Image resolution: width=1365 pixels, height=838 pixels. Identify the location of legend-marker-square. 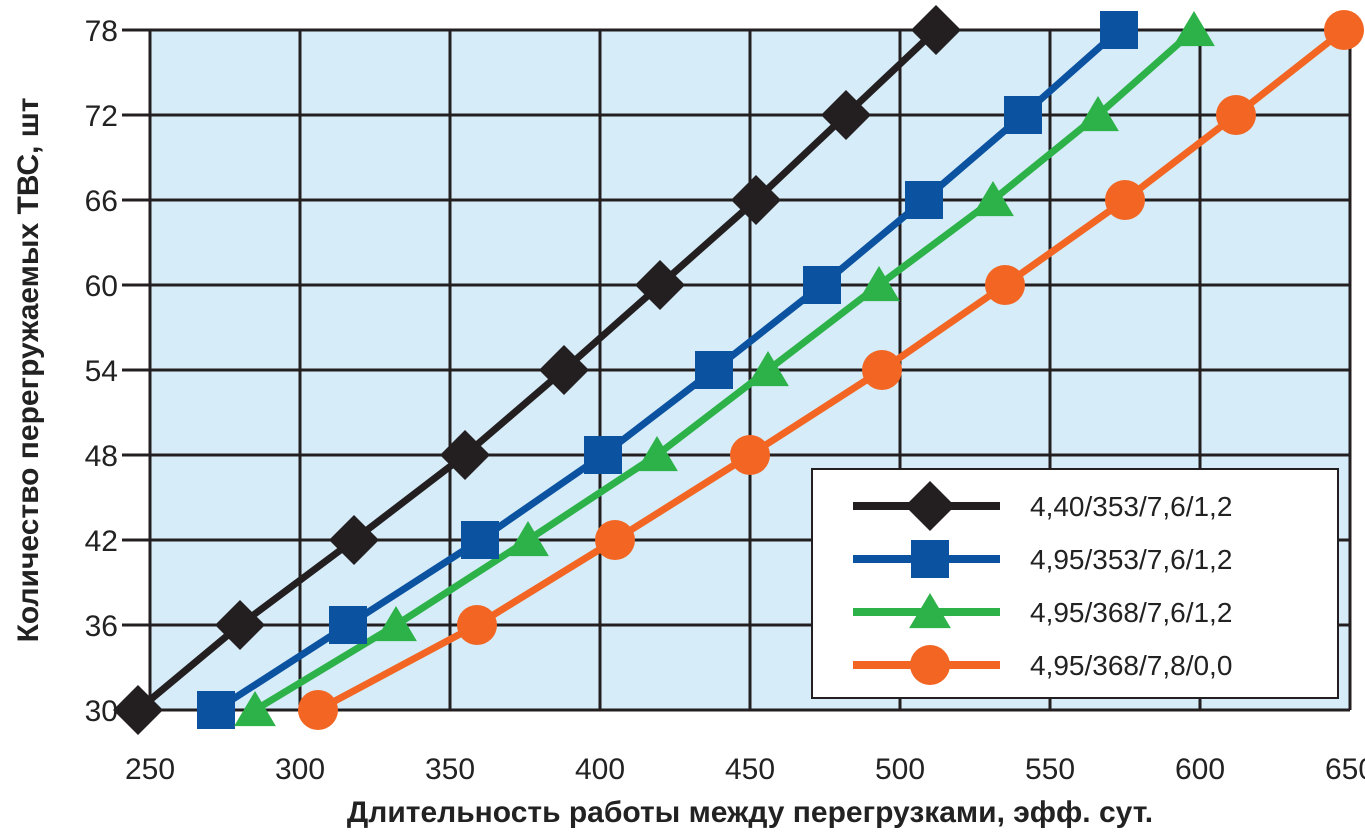
(930, 559).